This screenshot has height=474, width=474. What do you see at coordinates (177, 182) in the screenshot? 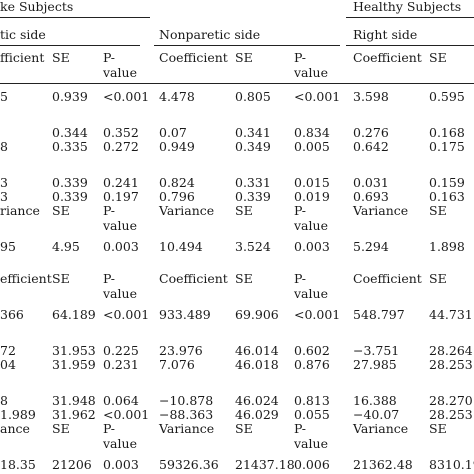
I see `table-row-c3: 0.824` at bounding box center [177, 182].